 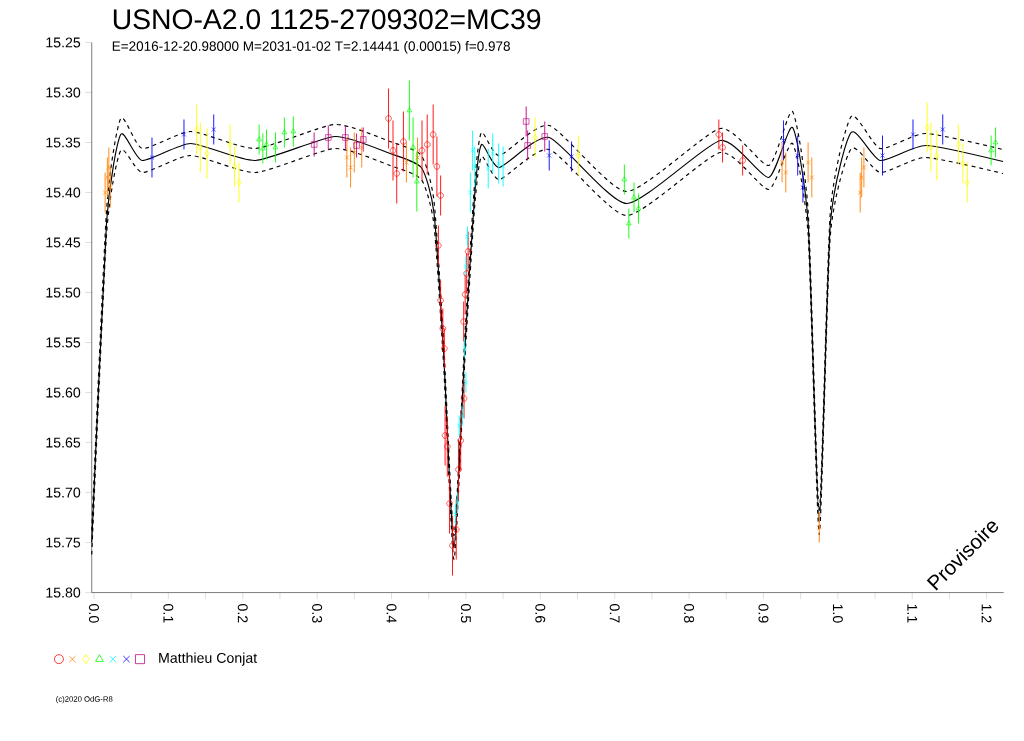 I want to click on chart-title: USNO-A2.0 1125-2709302=MC39, so click(x=327, y=19).